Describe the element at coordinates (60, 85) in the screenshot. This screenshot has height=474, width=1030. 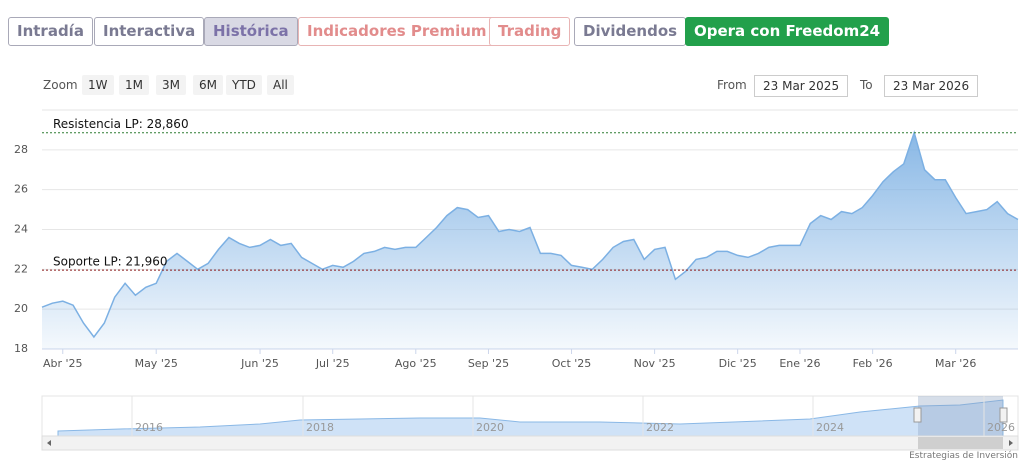
I see `zoom-label: Zoom` at that location.